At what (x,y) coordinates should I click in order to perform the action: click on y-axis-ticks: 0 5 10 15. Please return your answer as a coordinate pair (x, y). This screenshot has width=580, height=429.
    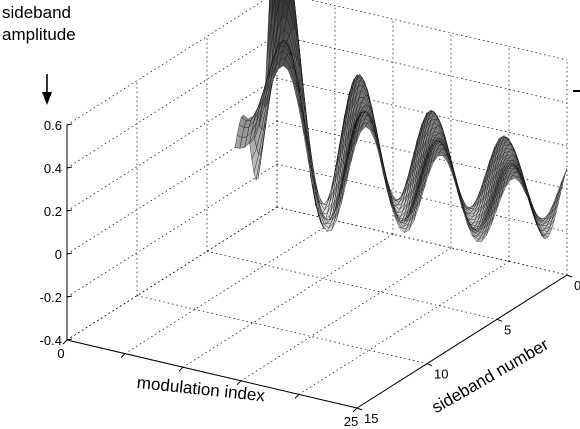
    Looking at the image, I should click on (468, 350).